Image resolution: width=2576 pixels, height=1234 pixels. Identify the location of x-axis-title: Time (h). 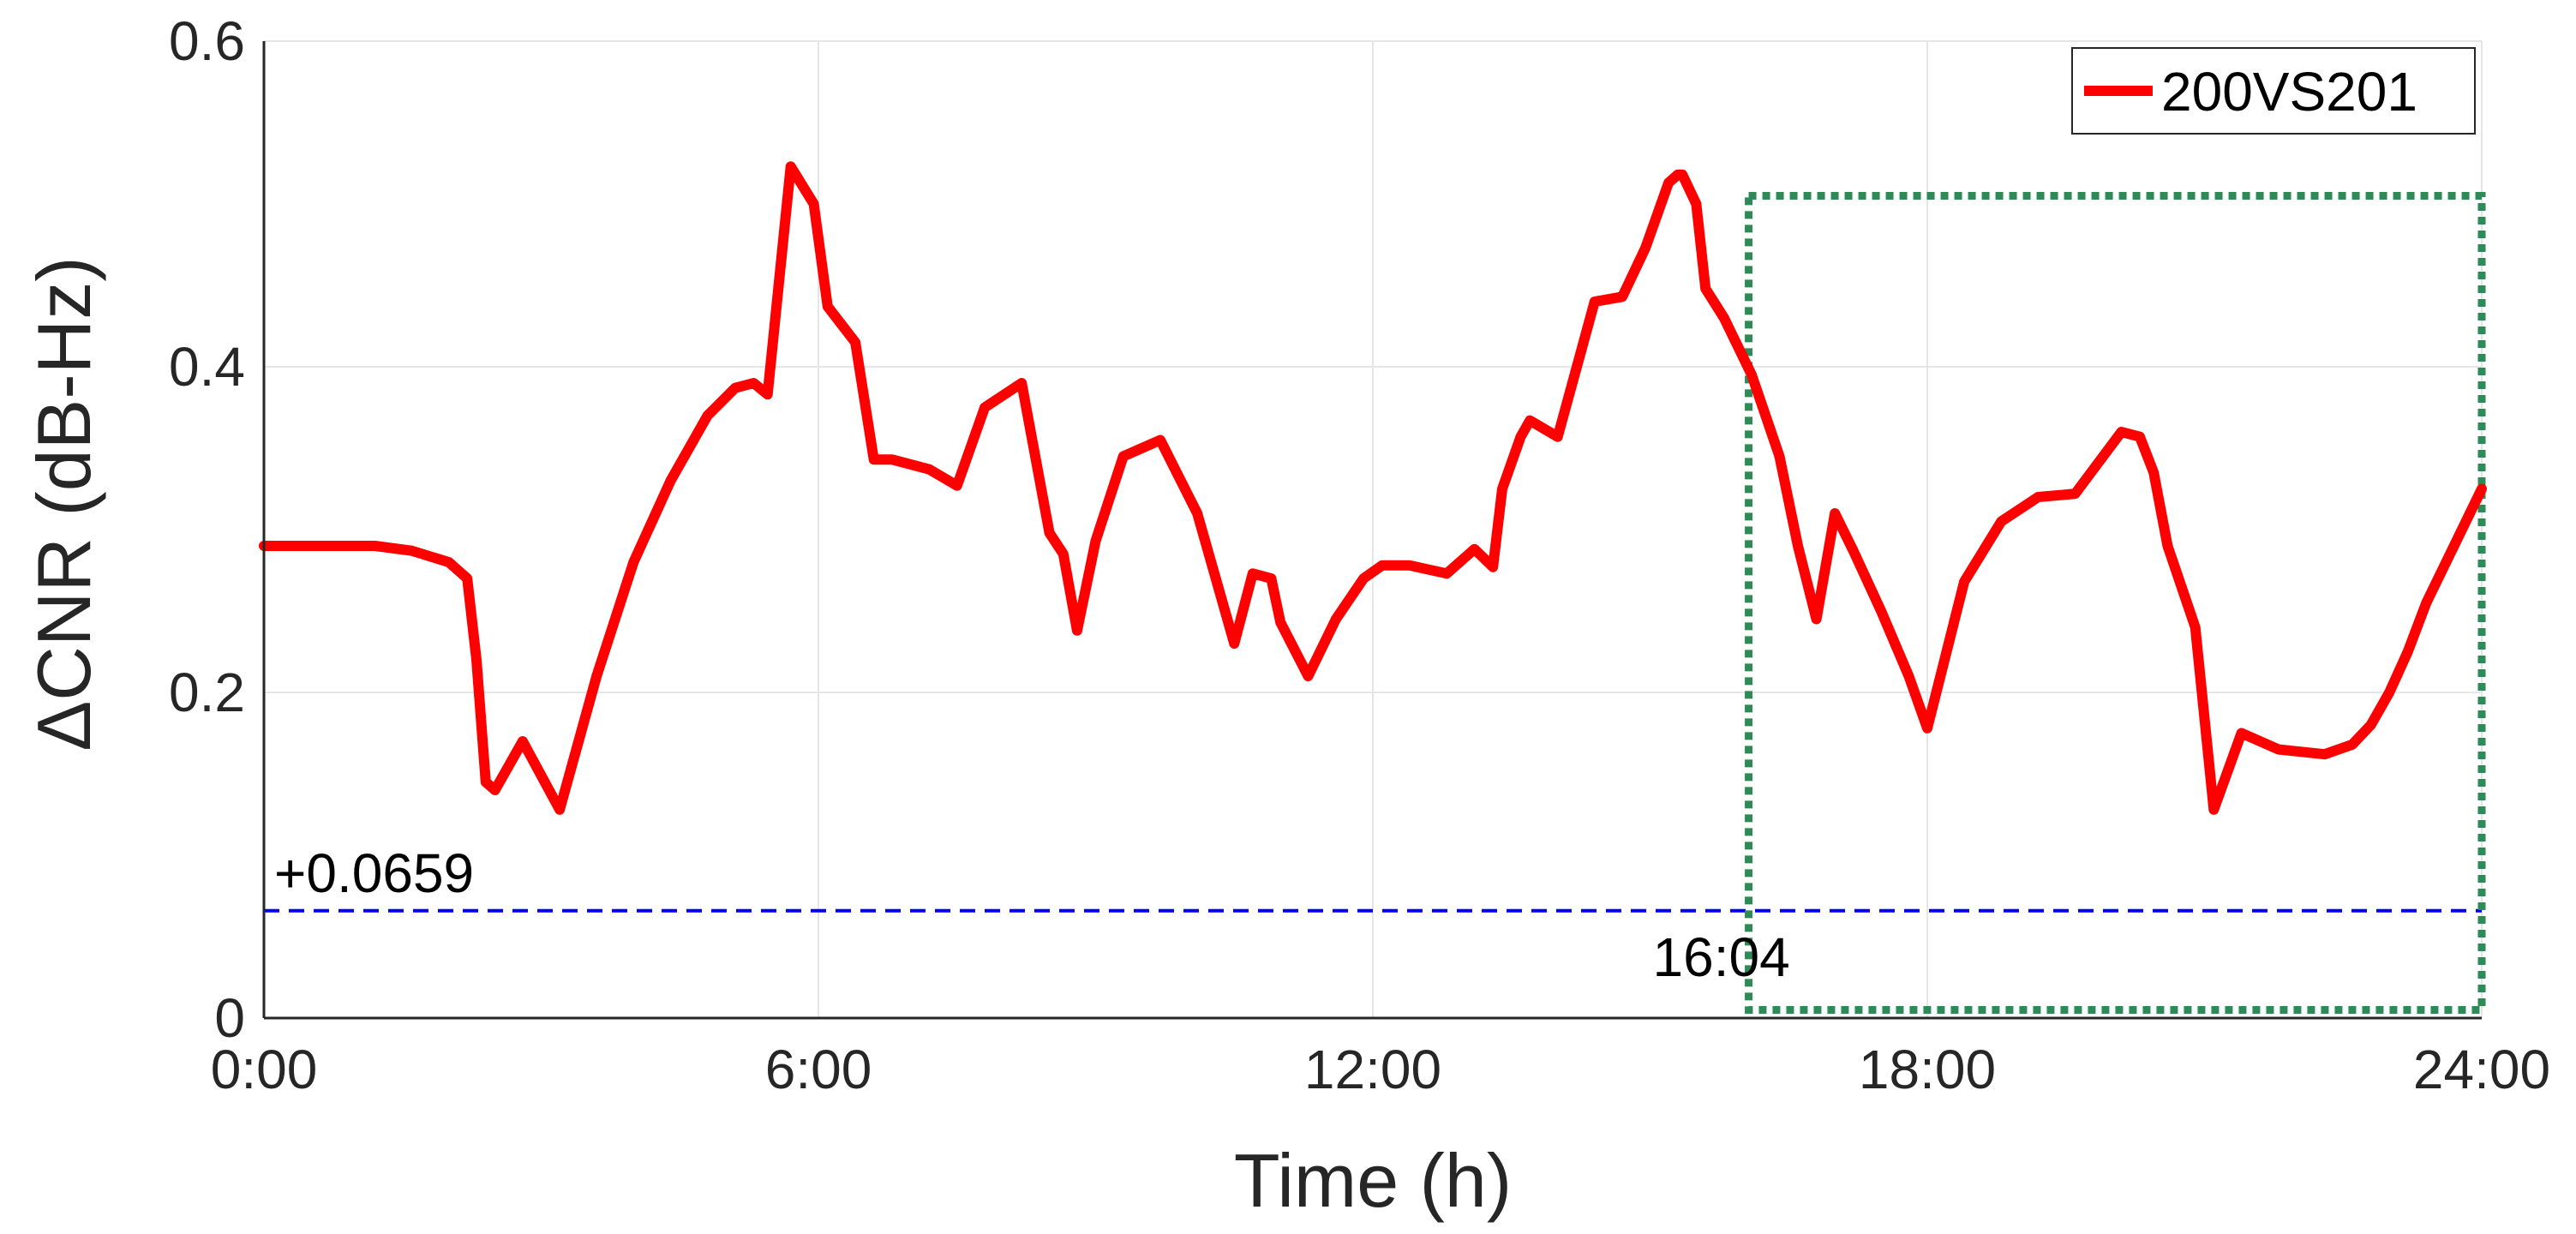
(1373, 1180).